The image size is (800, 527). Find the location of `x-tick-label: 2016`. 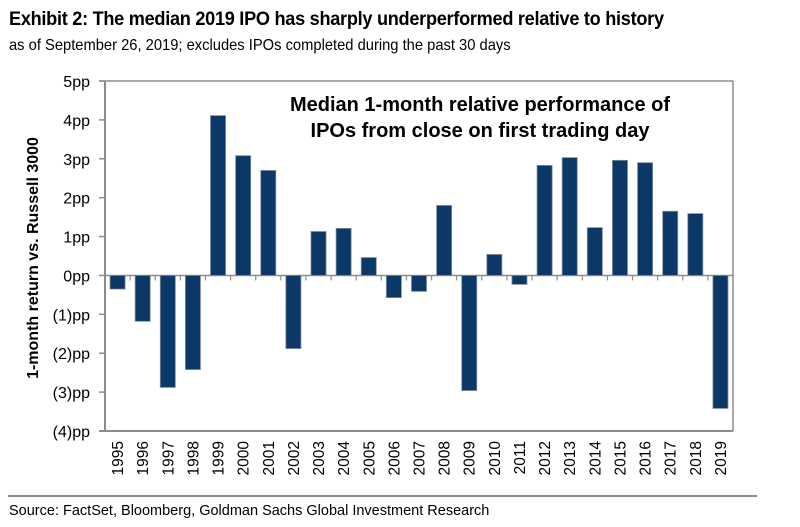

x-tick-label: 2016 is located at coordinates (646, 458).